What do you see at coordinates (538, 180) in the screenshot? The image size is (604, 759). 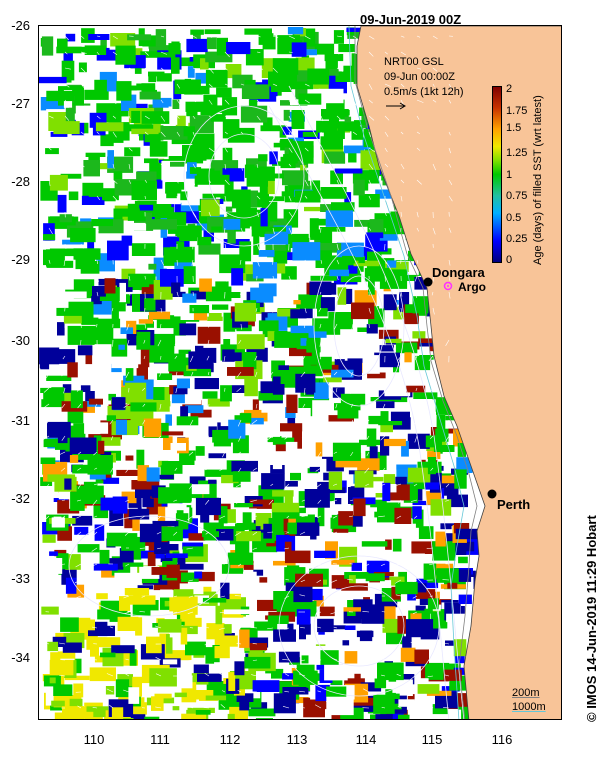 I see `colorbar-label: Age (days) of filled SST (wrt latest)` at bounding box center [538, 180].